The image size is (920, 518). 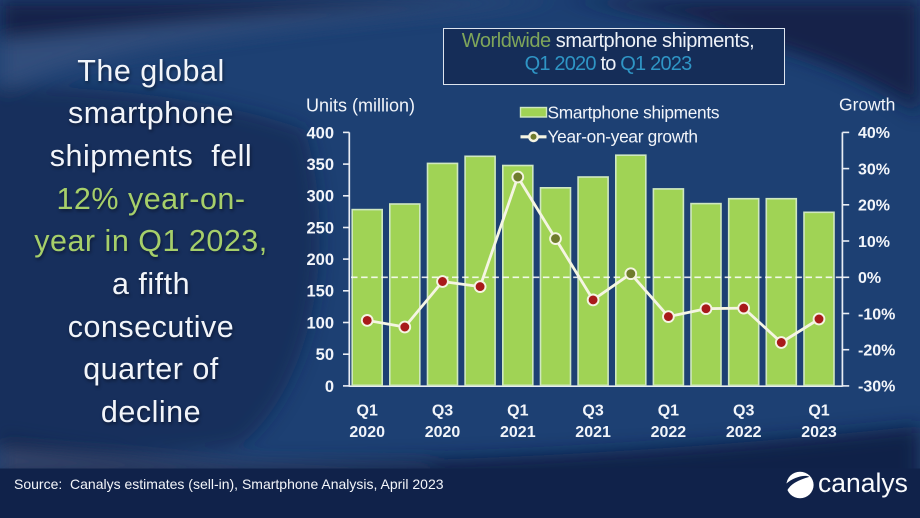 I want to click on svg-text: Year-on-year growth, so click(x=623, y=137).